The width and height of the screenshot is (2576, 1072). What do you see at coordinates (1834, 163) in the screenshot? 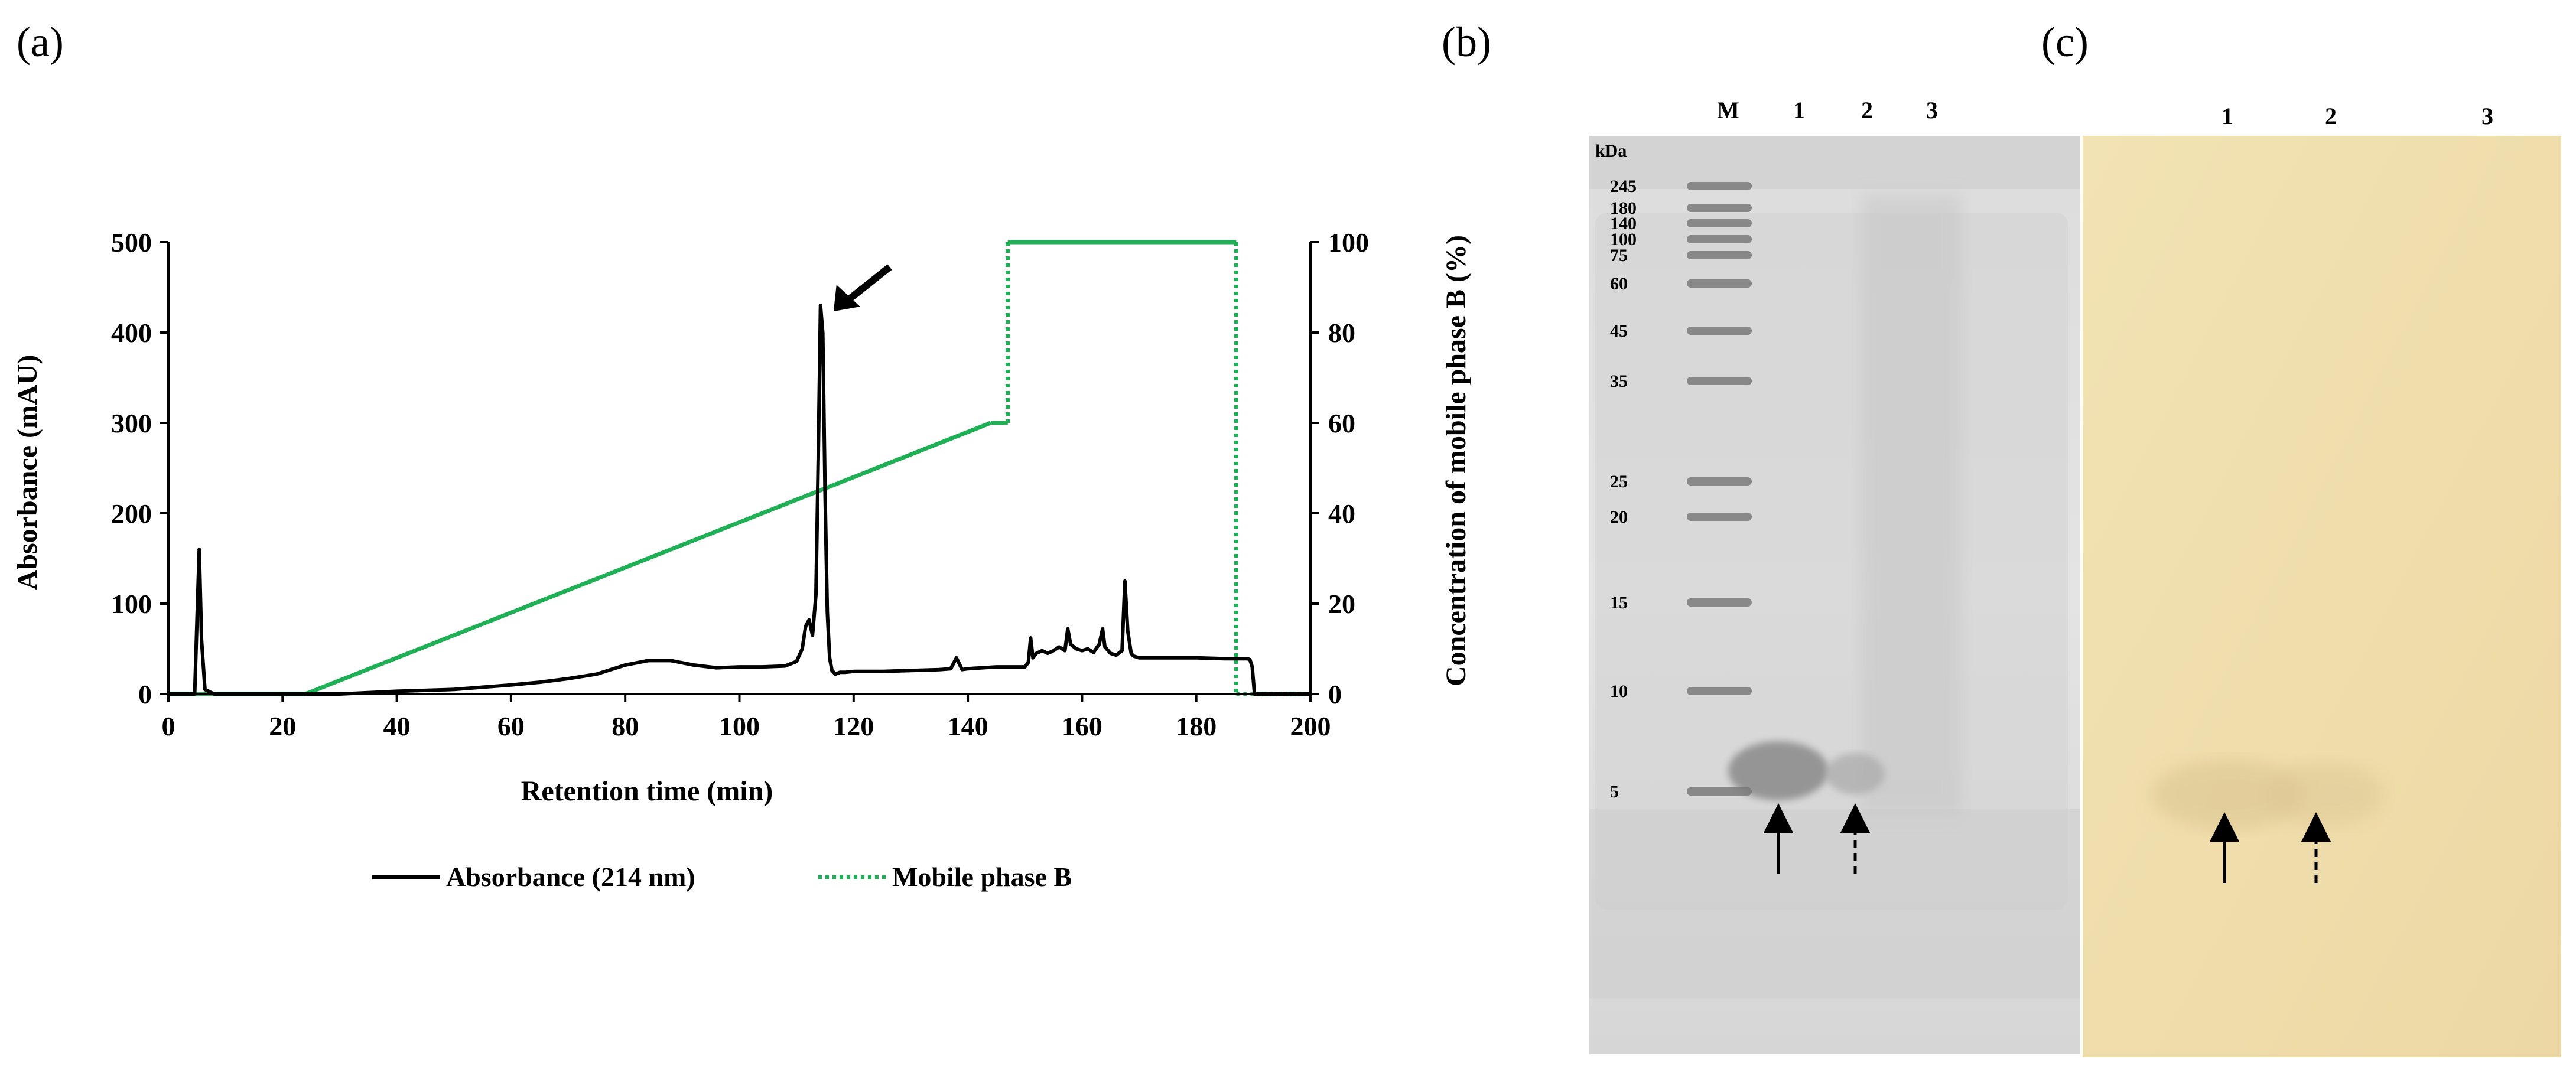
I see `gel-b-top-edge` at bounding box center [1834, 163].